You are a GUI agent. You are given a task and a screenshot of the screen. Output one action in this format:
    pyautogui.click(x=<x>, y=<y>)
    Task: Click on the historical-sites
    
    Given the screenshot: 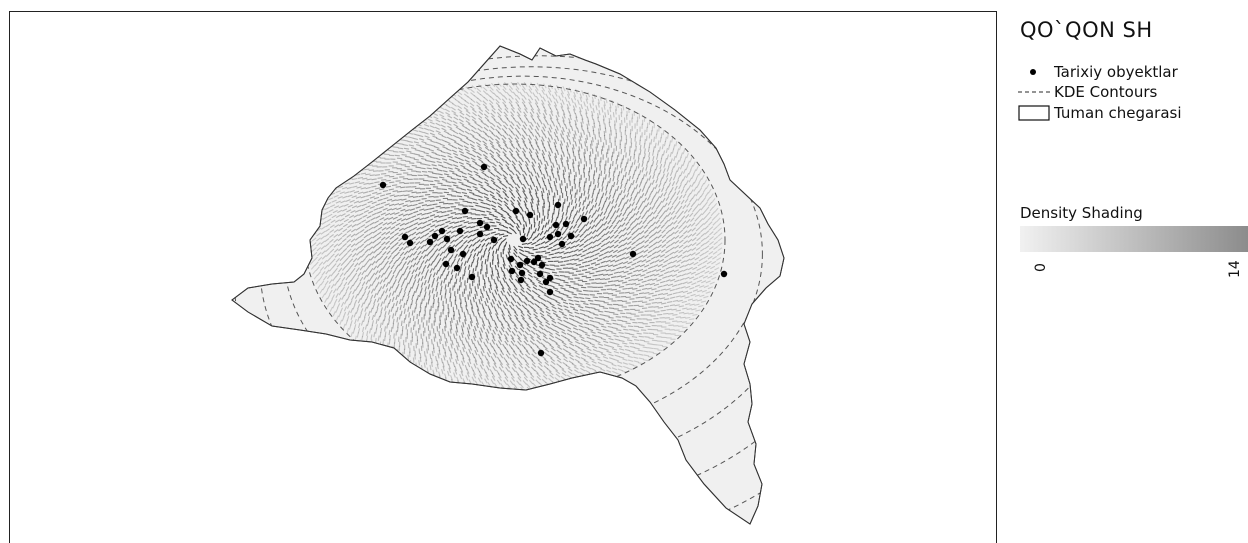 What is the action you would take?
    pyautogui.click(x=553, y=260)
    